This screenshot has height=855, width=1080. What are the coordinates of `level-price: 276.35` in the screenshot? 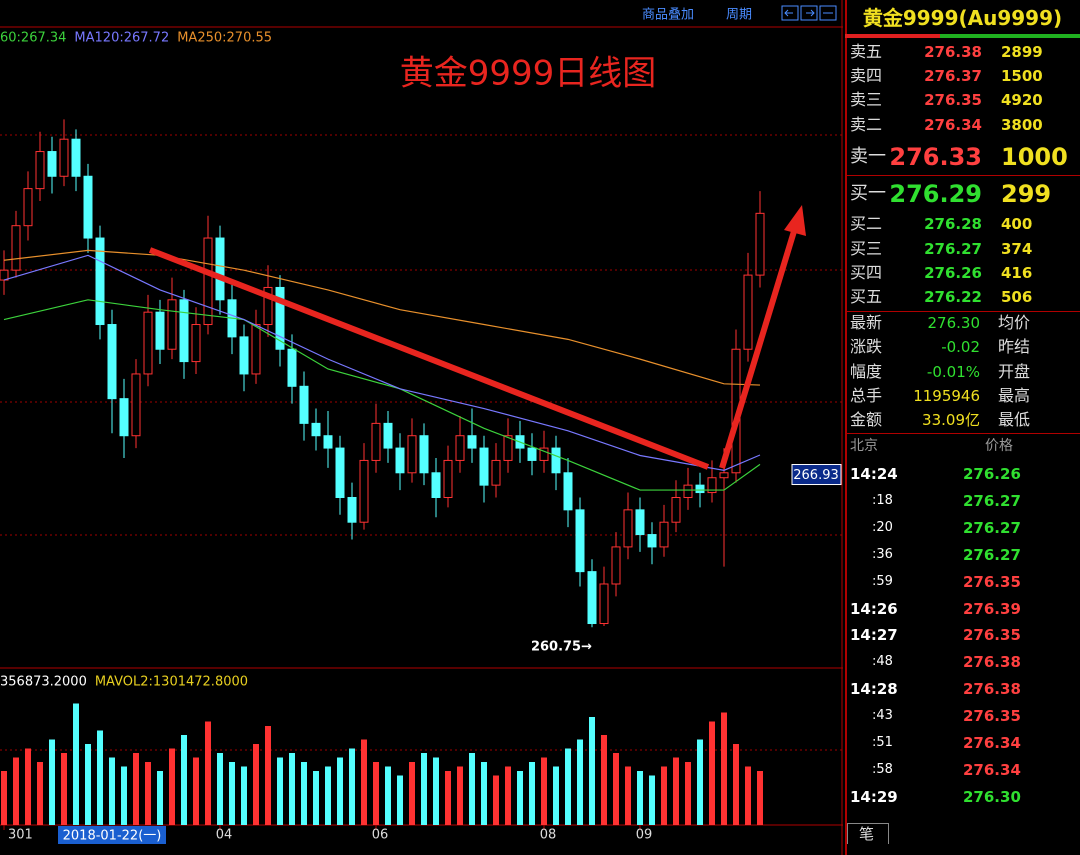 It's located at (953, 100).